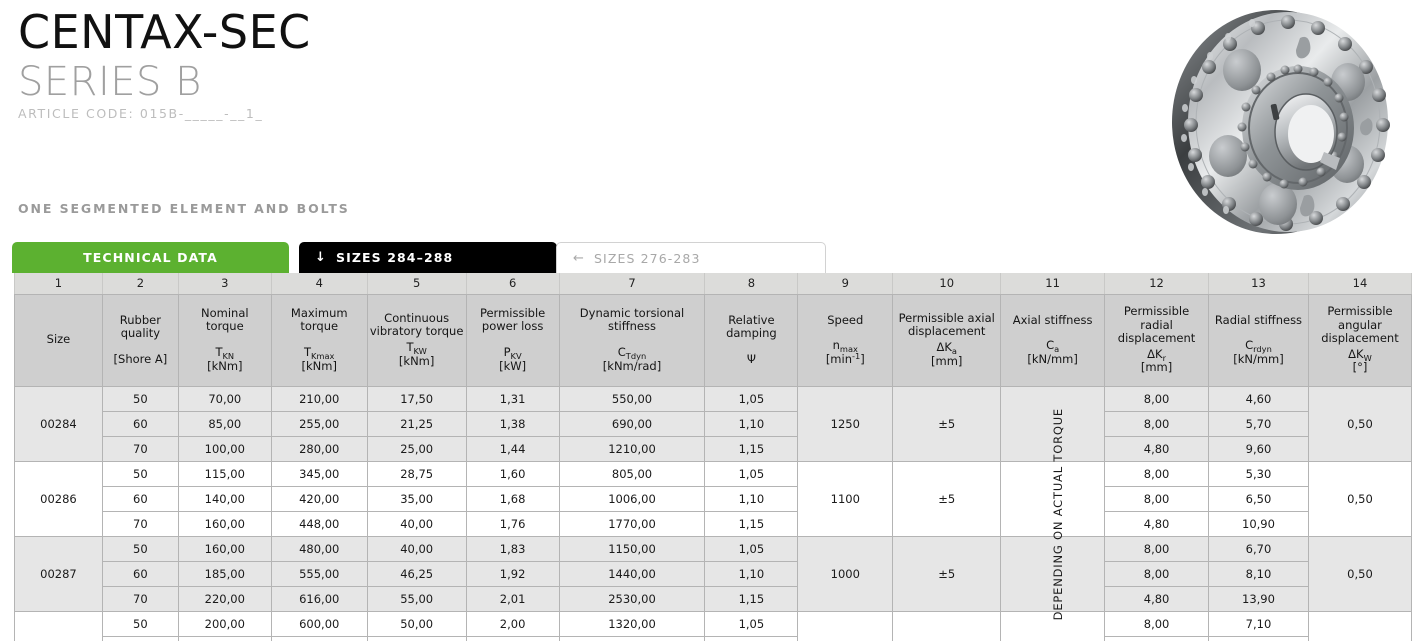 The height and width of the screenshot is (641, 1424). I want to click on cell-ctdyn: 1150,00, so click(632, 548).